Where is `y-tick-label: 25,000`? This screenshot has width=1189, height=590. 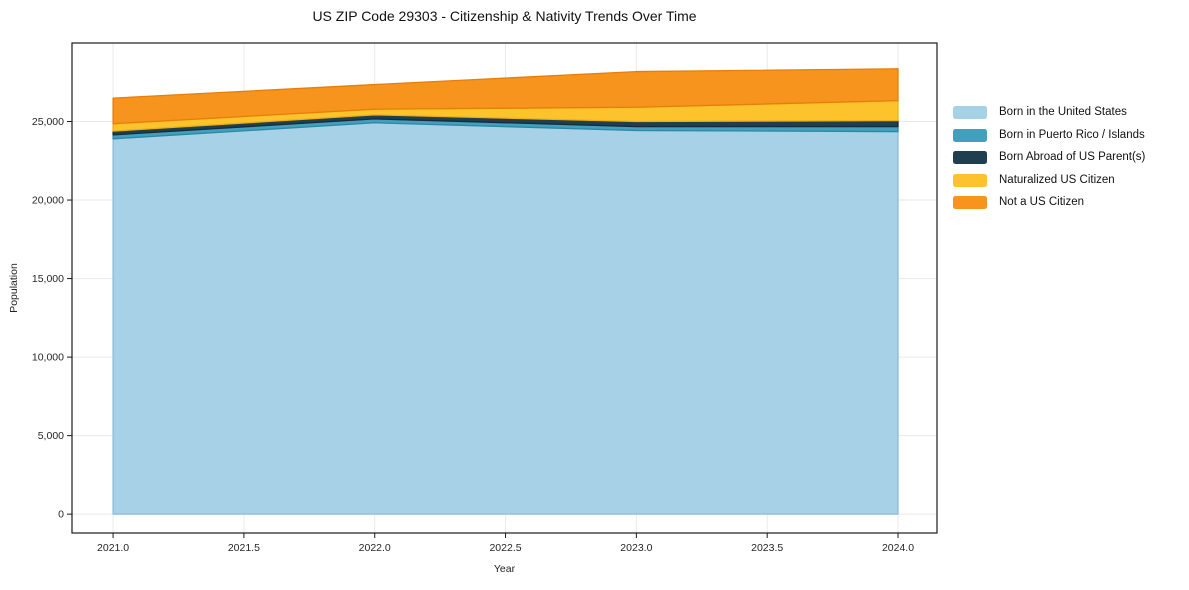
y-tick-label: 25,000 is located at coordinates (48, 122).